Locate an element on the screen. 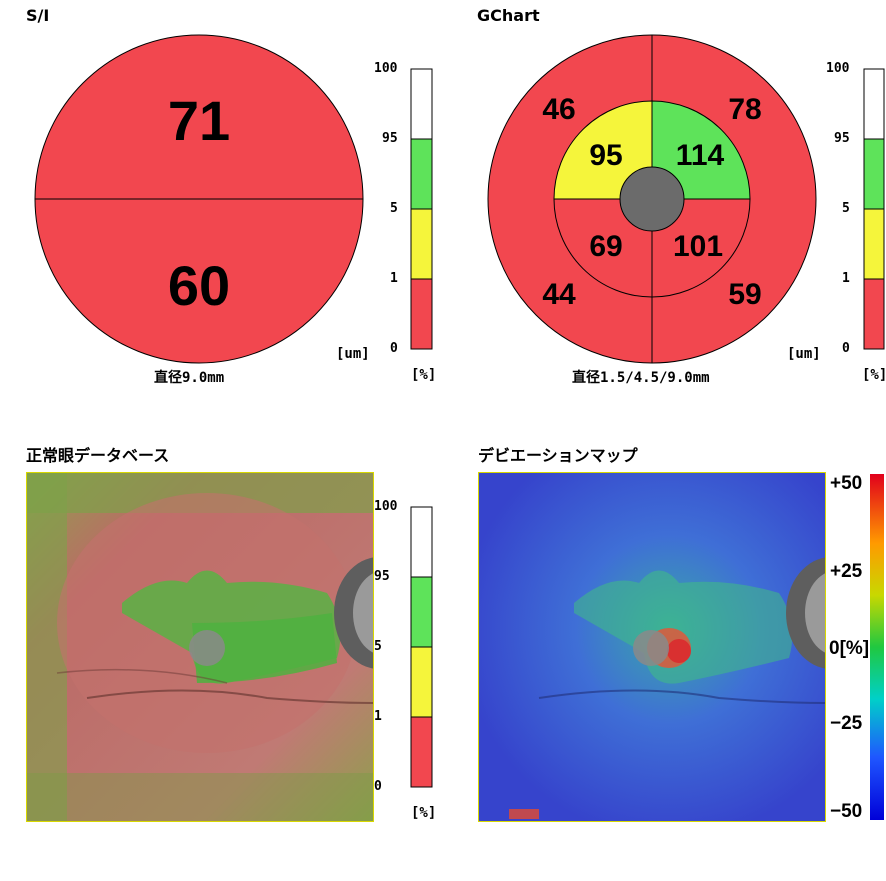 This screenshot has width=886, height=881. gchart-percentile-legend is located at coordinates (874, 209).